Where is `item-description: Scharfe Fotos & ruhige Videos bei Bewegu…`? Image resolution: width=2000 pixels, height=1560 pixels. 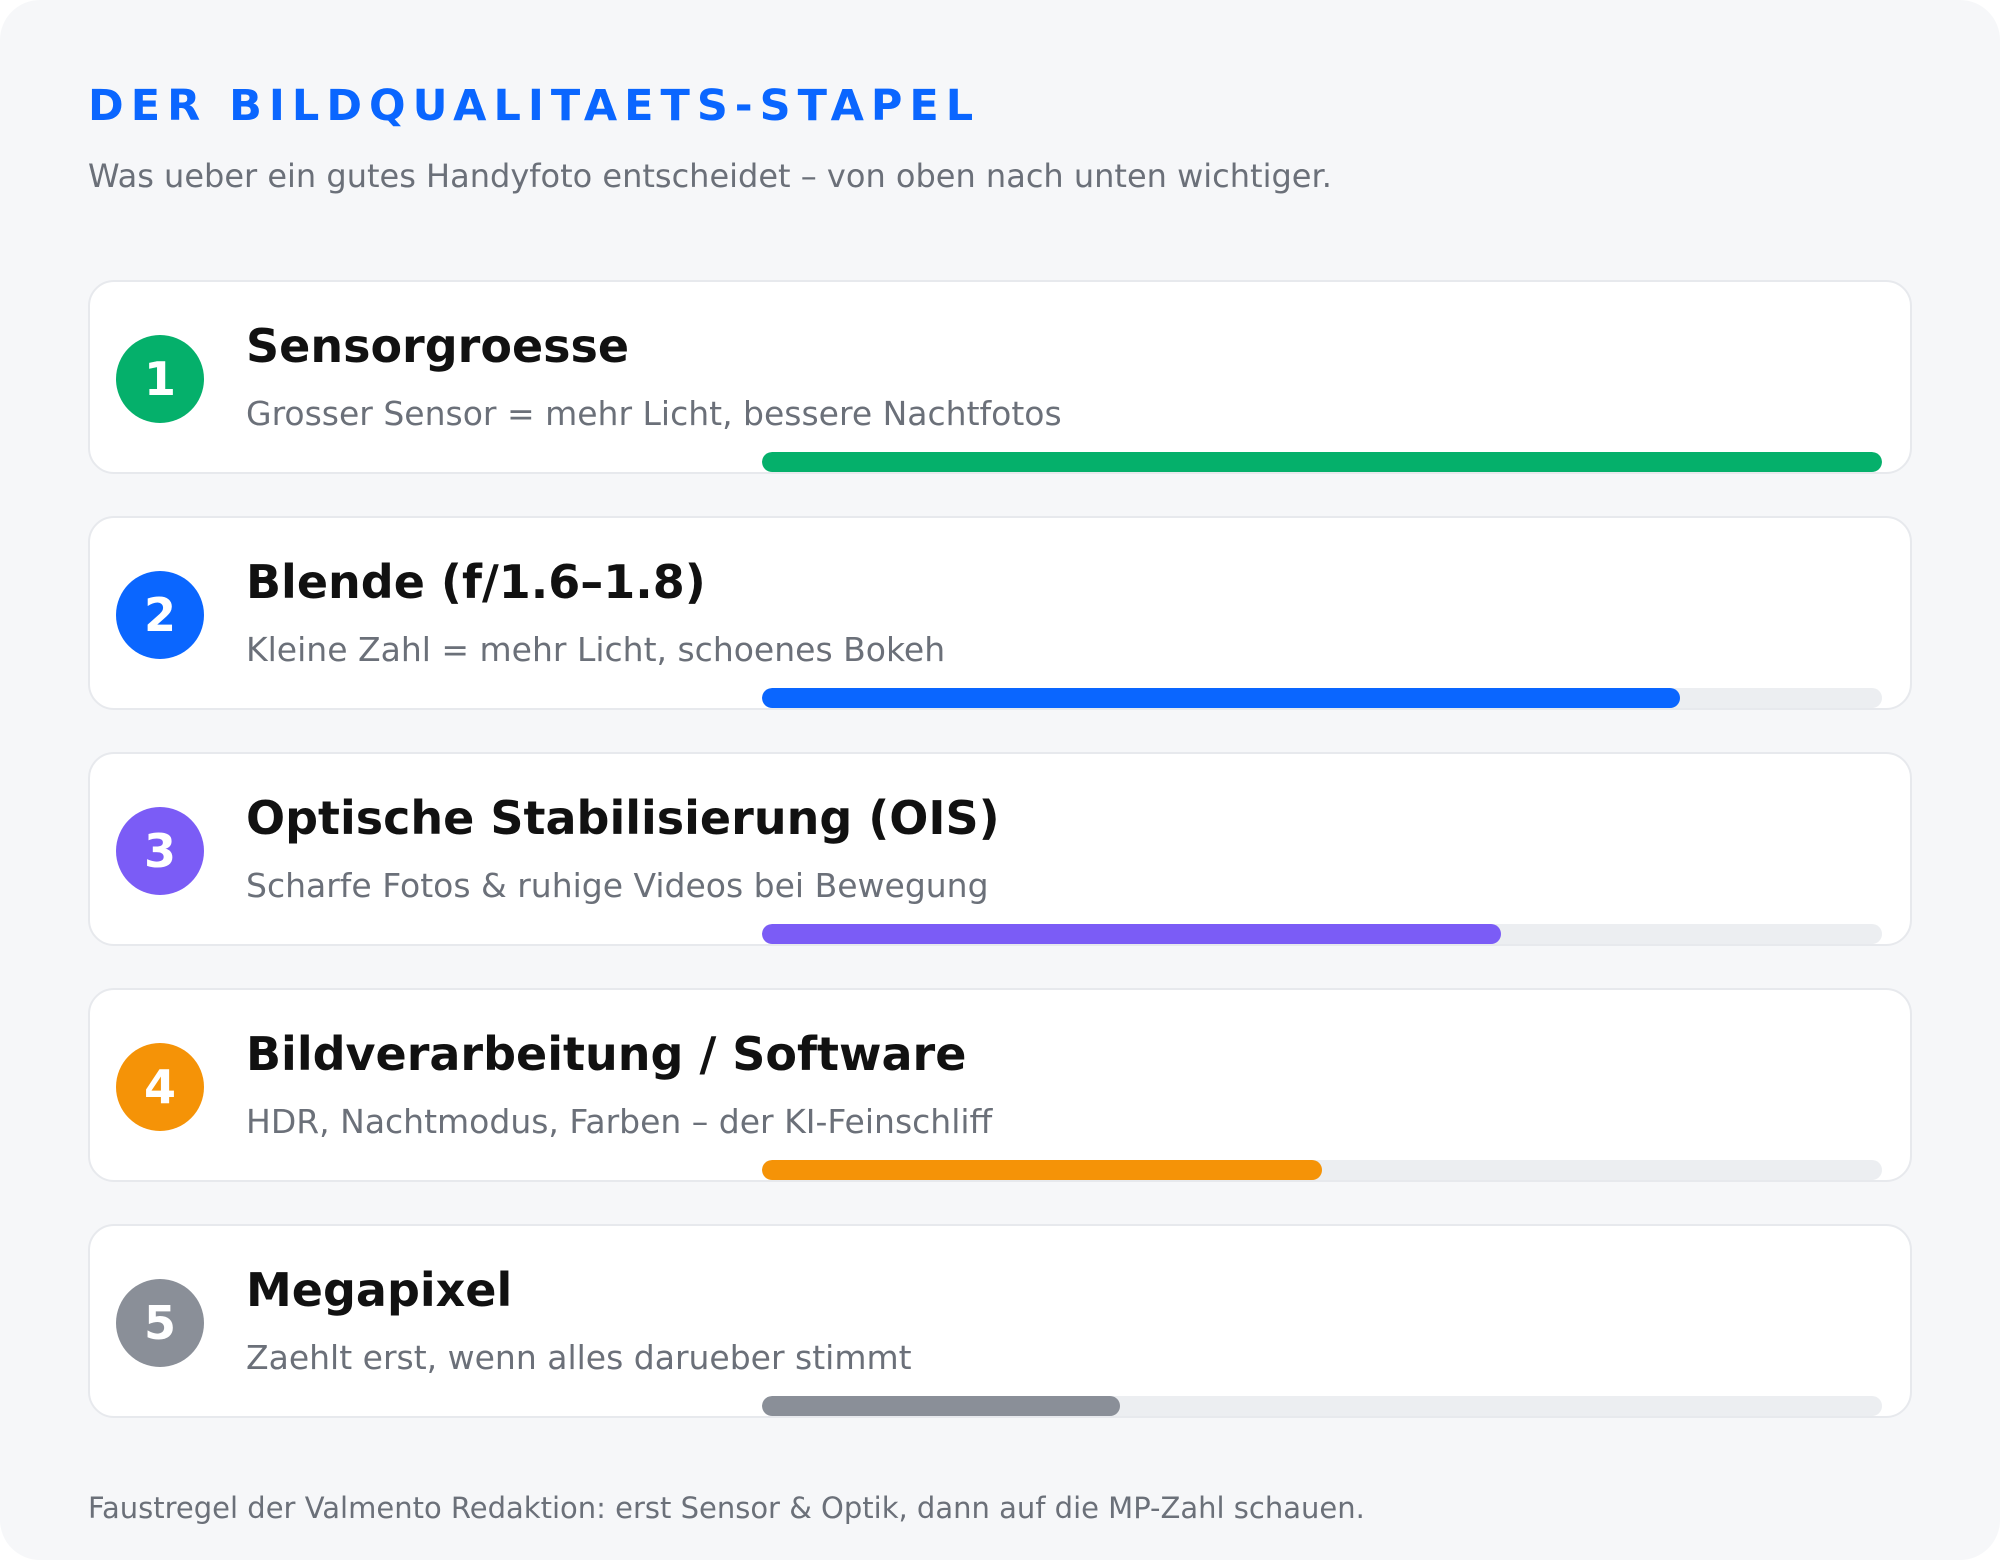 item-description: Scharfe Fotos & ruhige Videos bei Bewegu… is located at coordinates (617, 885).